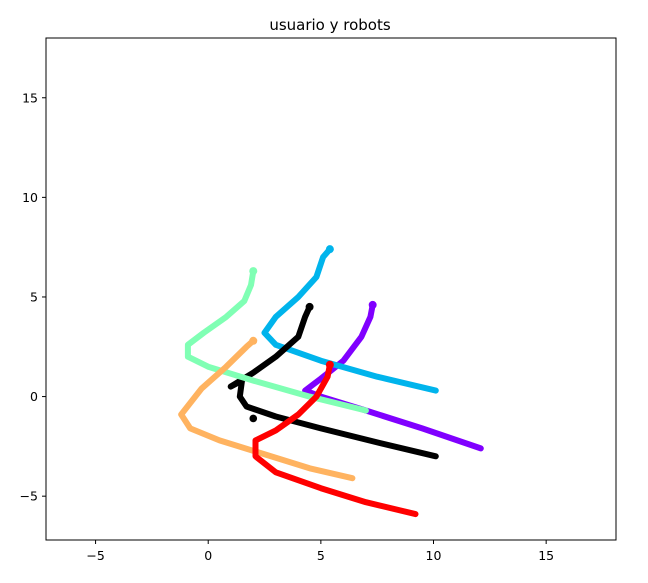  Describe the element at coordinates (546, 555) in the screenshot. I see `x-tick-label: 15` at that location.